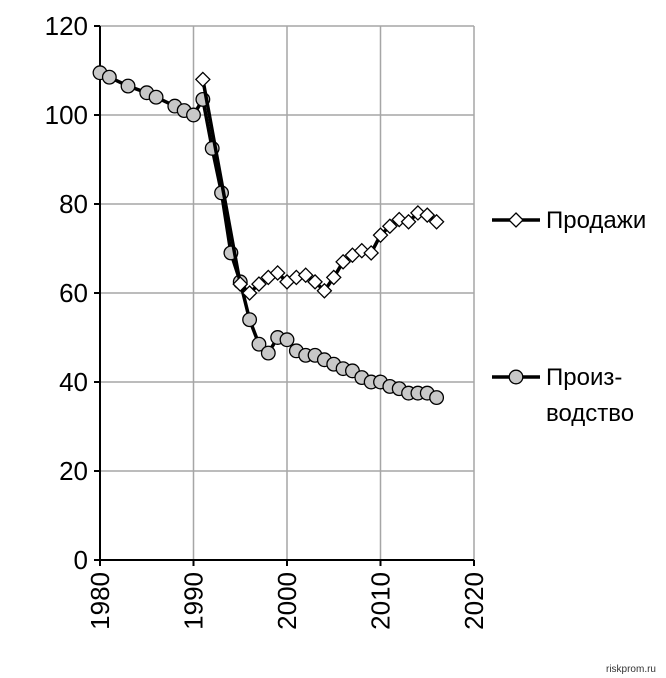 The height and width of the screenshot is (678, 666). What do you see at coordinates (81, 560) in the screenshot?
I see `y-tick-label-0: 0` at bounding box center [81, 560].